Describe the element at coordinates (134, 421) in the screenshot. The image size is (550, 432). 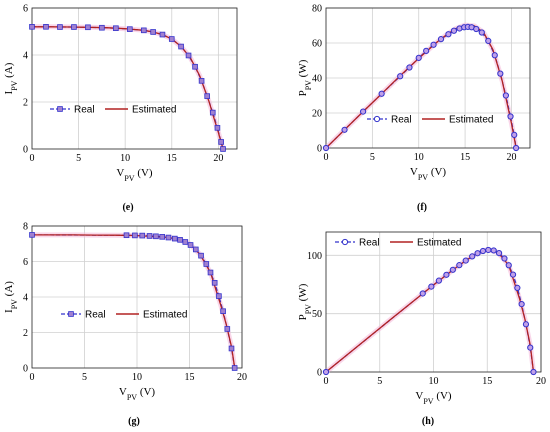
I see `panel-caption: (g)` at that location.